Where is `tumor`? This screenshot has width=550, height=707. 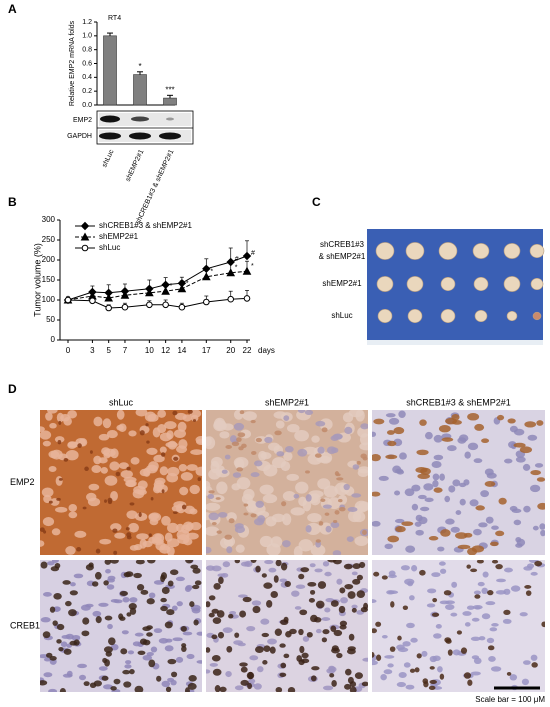 tumor is located at coordinates (512, 284).